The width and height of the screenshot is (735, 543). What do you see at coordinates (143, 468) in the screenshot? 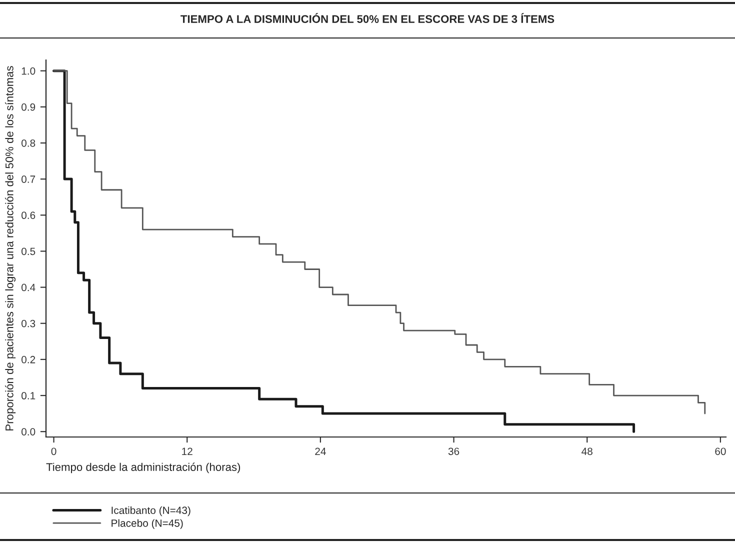
I see `x-axis-title: Tiempo desde la administración (horas)` at bounding box center [143, 468].